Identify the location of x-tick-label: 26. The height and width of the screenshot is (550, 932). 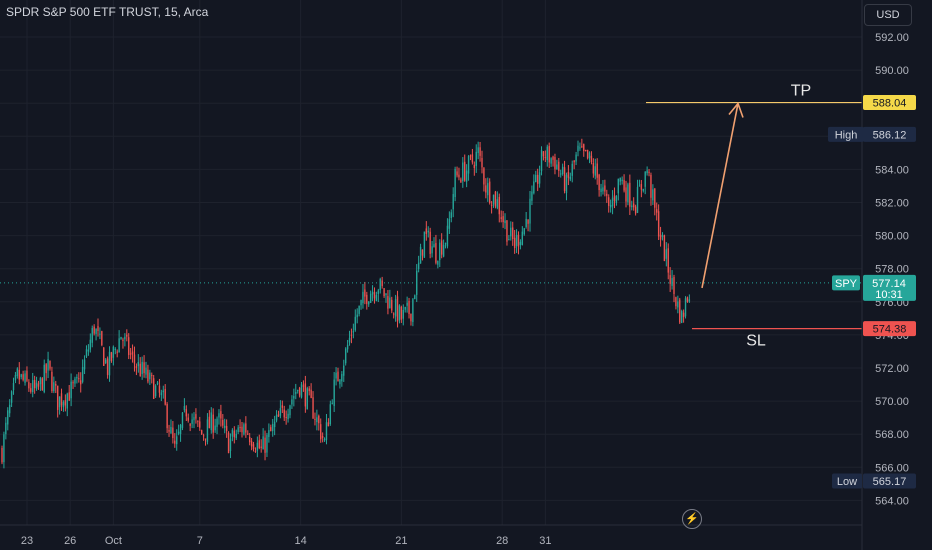
(70, 541).